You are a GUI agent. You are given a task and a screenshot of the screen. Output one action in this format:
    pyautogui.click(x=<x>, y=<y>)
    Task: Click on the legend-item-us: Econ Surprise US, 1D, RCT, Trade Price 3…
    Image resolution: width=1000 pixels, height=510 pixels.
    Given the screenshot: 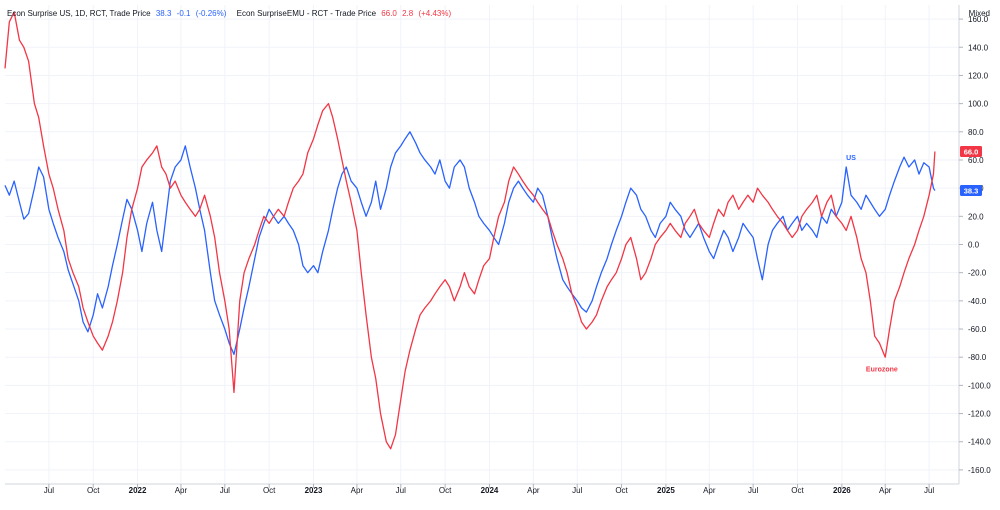 What is the action you would take?
    pyautogui.click(x=118, y=13)
    